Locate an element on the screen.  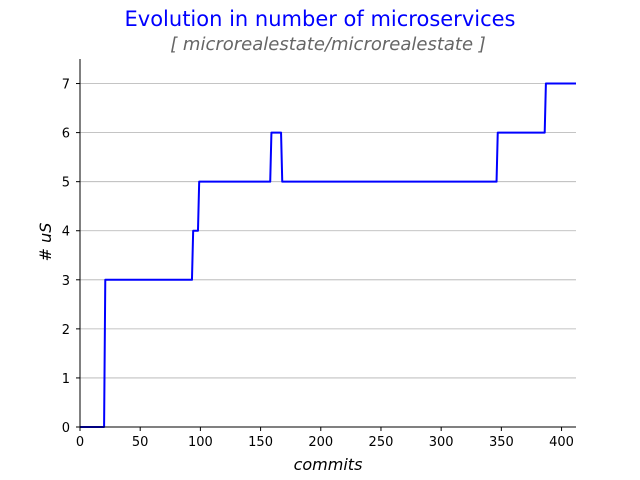
x-tick-label: 250 is located at coordinates (381, 442).